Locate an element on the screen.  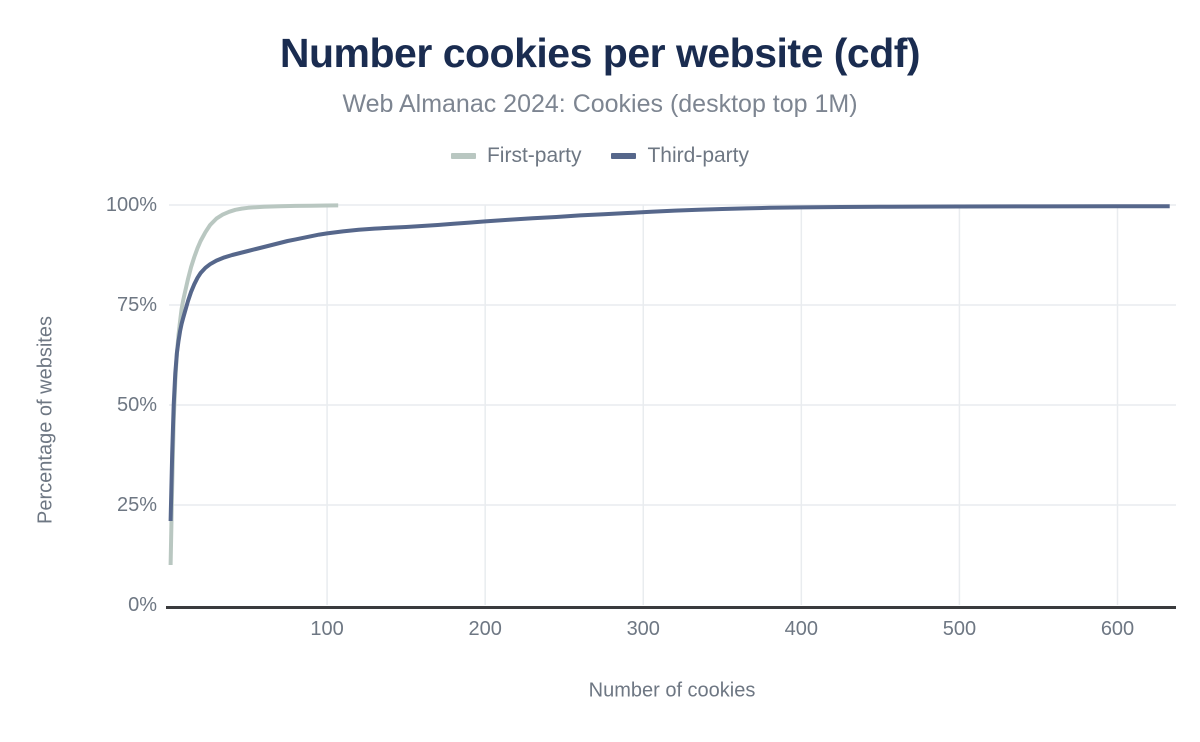
y-tick-label: 75% is located at coordinates (136, 305).